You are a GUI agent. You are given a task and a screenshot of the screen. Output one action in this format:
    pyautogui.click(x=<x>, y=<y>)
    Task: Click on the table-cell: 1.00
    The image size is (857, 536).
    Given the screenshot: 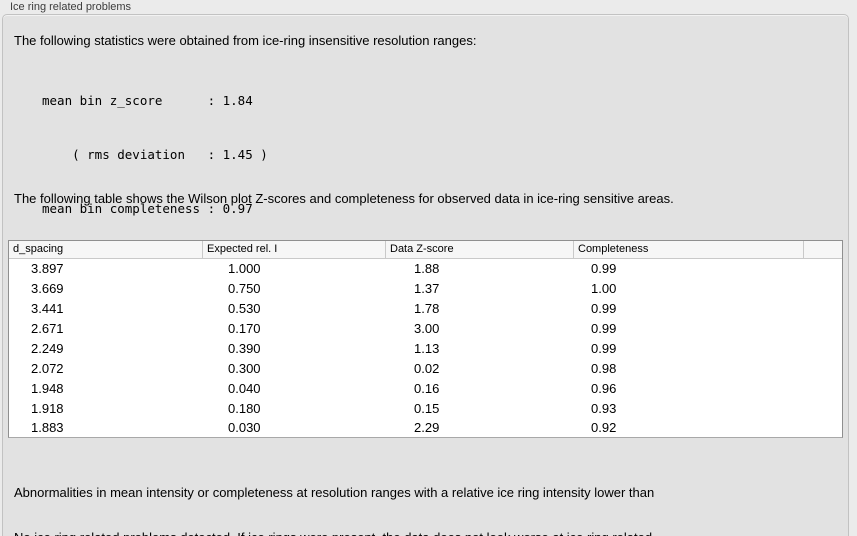 What is the action you would take?
    pyautogui.click(x=604, y=289)
    